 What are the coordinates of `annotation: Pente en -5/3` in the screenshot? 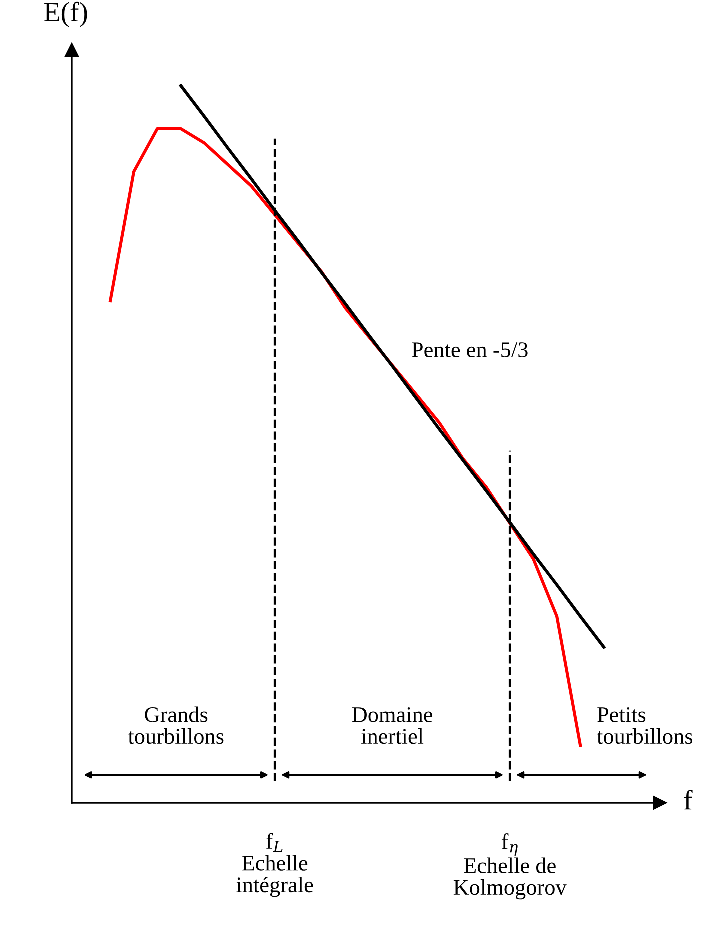 It's located at (470, 350).